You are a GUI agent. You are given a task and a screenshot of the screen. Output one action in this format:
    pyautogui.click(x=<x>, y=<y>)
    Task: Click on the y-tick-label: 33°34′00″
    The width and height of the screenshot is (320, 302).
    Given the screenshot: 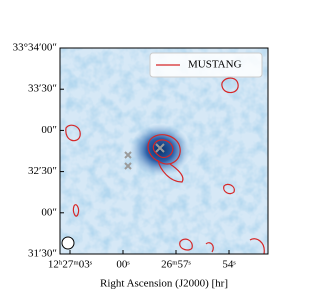 What is the action you would take?
    pyautogui.click(x=35, y=48)
    